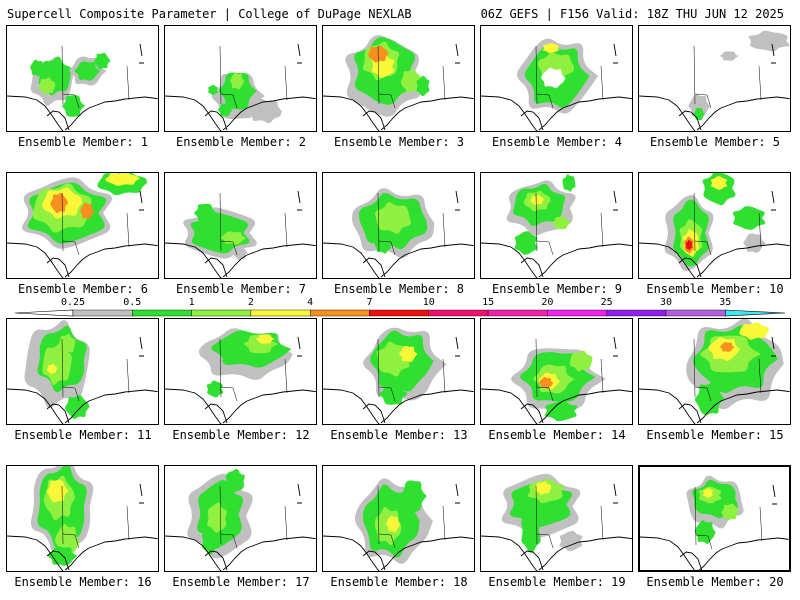 The image size is (800, 600). I want to click on ensemble-member-label: Ensemble Member: 20, so click(715, 582).